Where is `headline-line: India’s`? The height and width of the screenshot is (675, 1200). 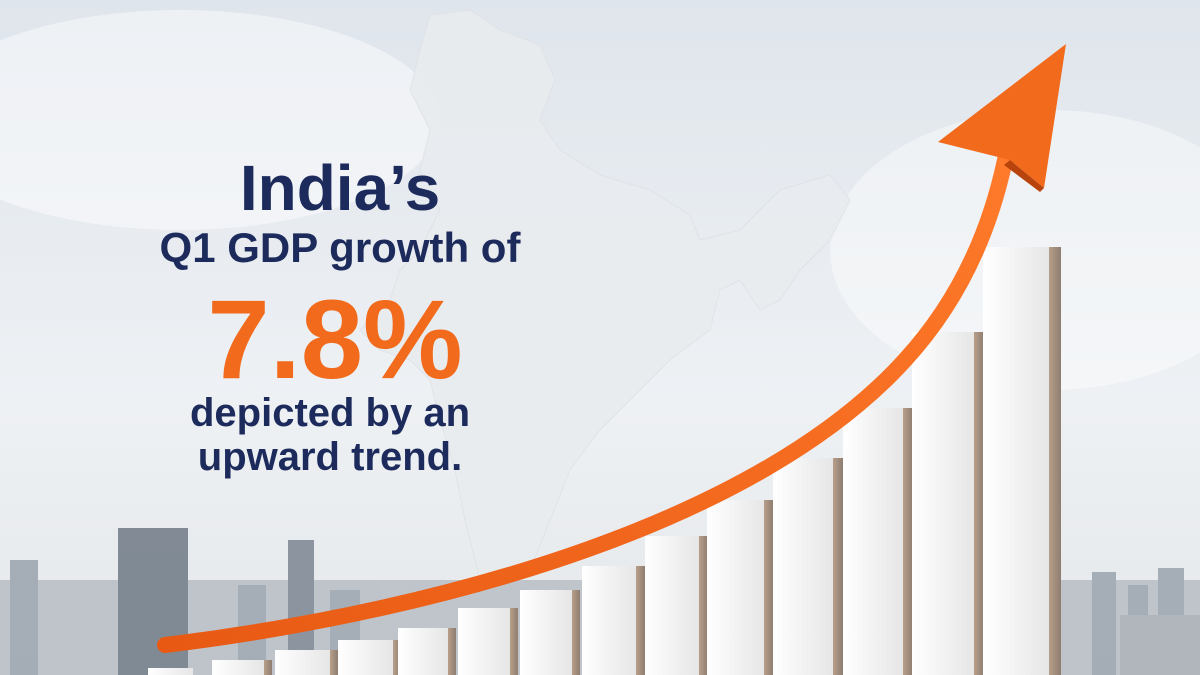
headline-line: India’s is located at coordinates (340, 188).